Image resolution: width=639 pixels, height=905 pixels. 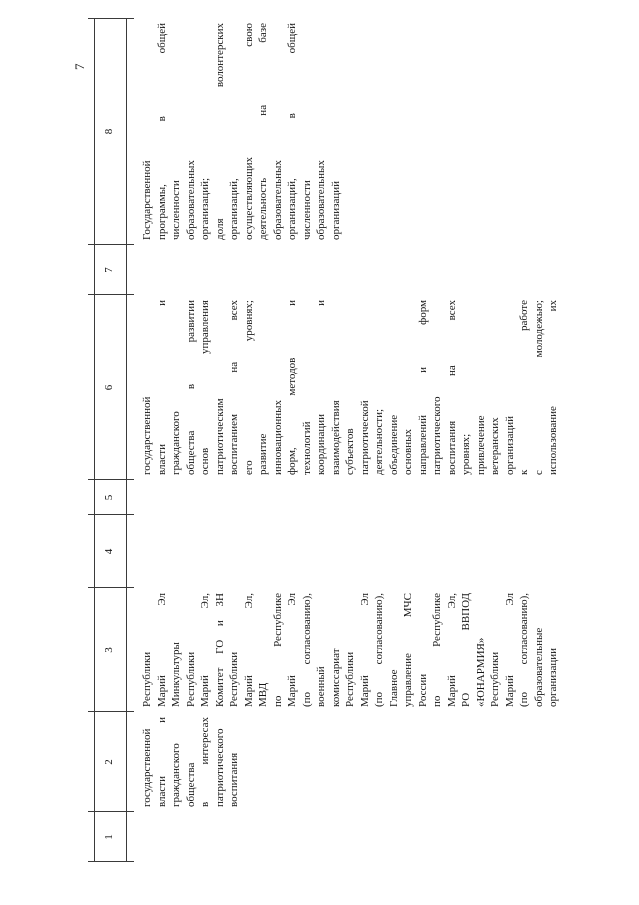 I want to click on column-header-6: 6, so click(x=109, y=387).